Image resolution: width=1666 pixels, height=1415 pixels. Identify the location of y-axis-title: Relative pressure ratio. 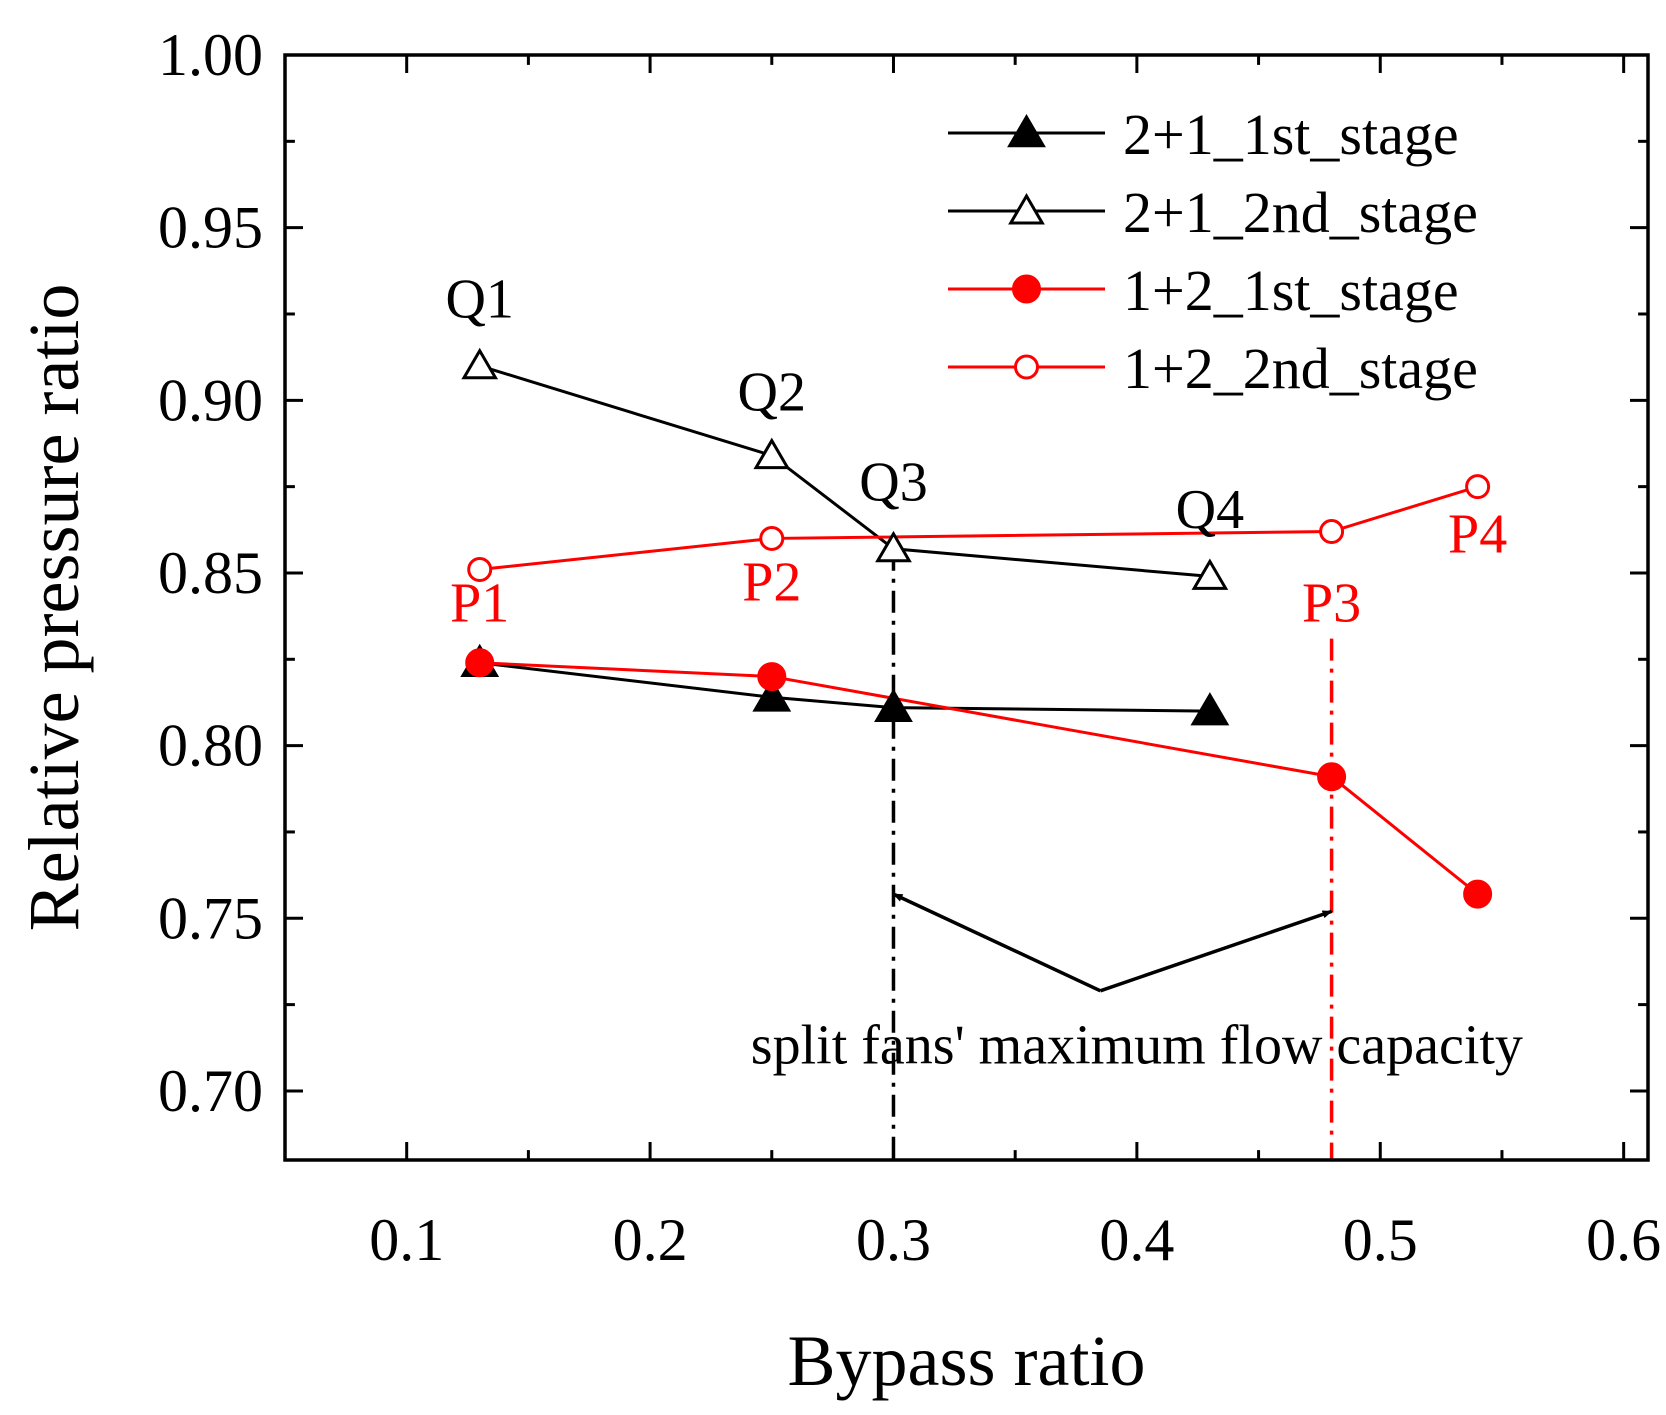
(54, 608).